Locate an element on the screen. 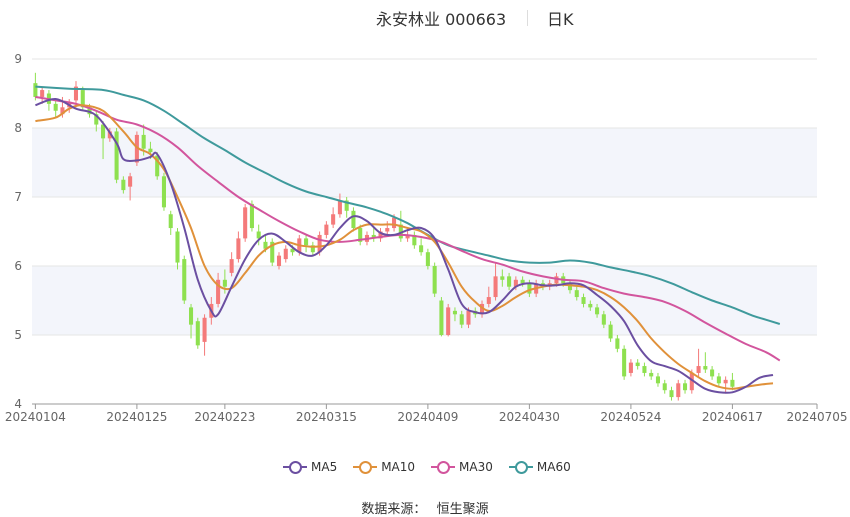  ma60-legend-label: MA60 is located at coordinates (553, 467).